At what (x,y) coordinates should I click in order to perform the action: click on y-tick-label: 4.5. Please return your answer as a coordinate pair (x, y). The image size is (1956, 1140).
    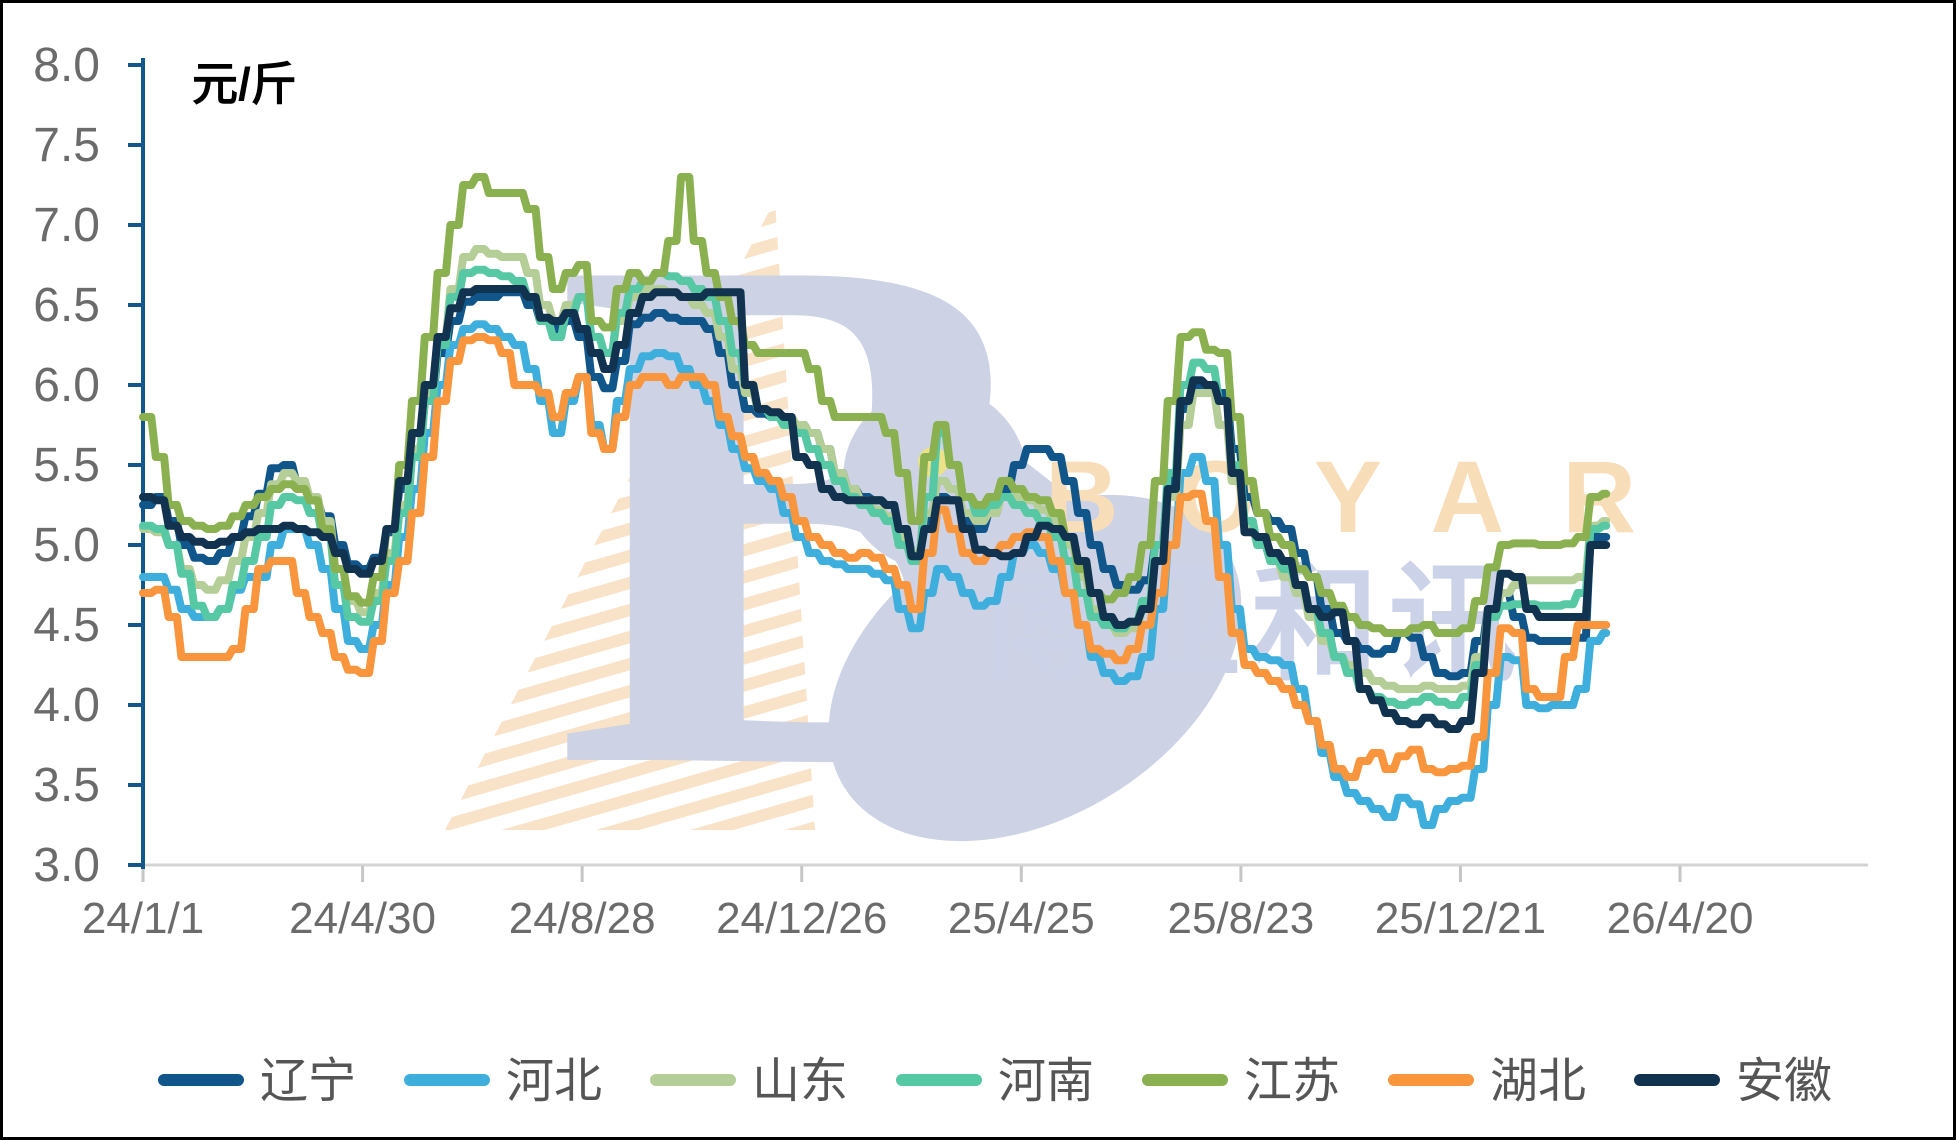
    Looking at the image, I should click on (66, 625).